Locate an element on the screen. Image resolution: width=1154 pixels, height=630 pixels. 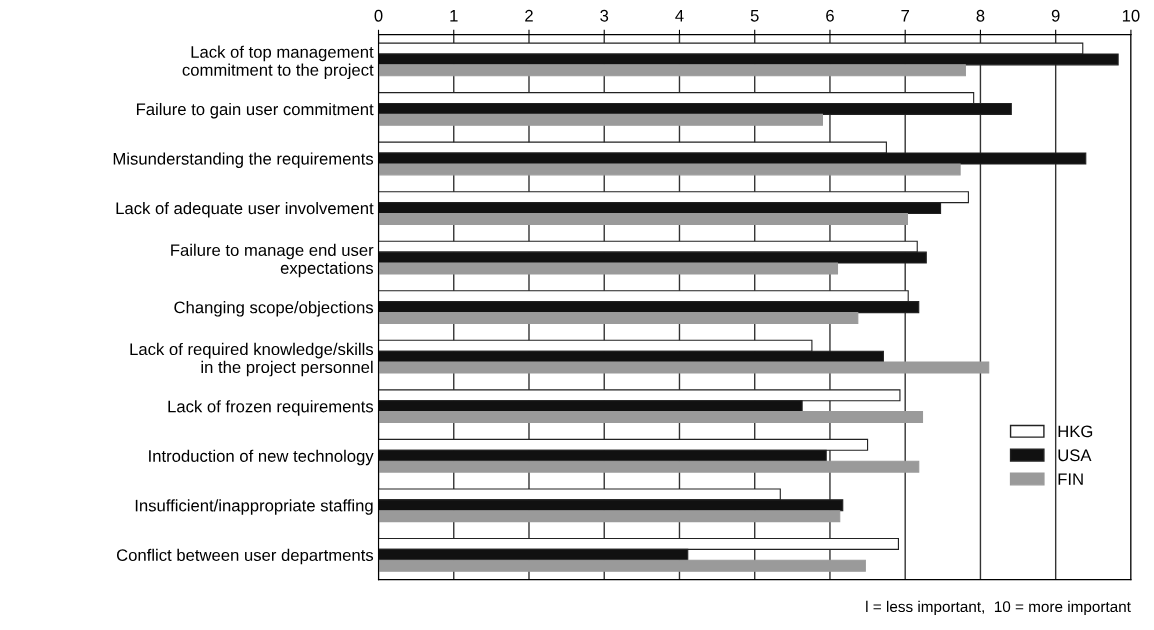
y-tick-label: Introduction of new technology is located at coordinates (261, 457).